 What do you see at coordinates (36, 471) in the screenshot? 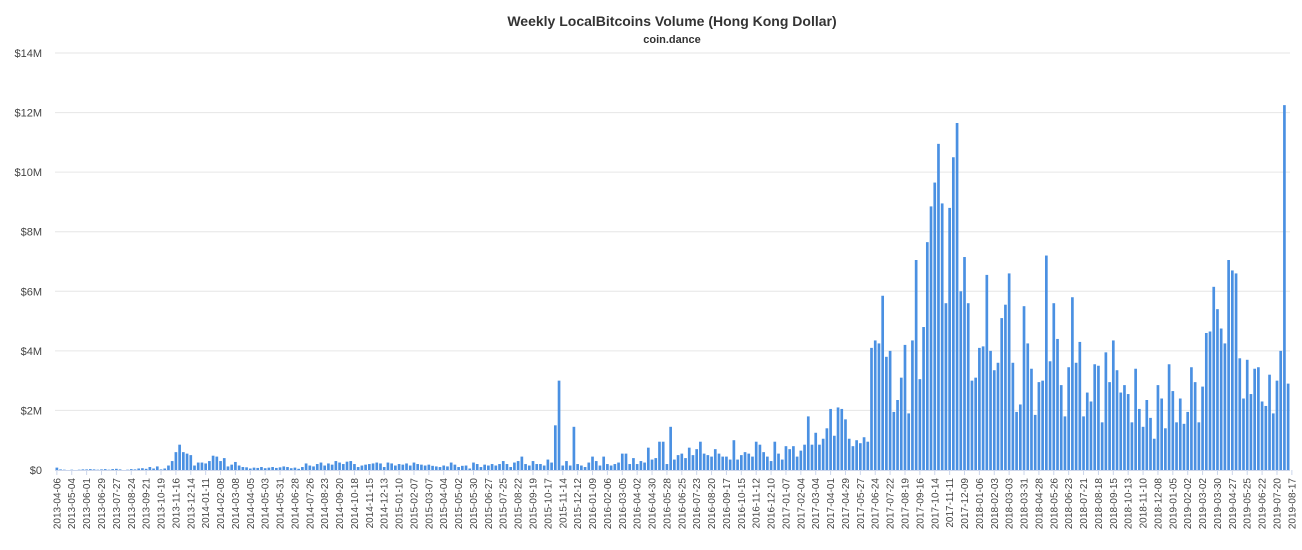
I see `y-tick-label: $0` at bounding box center [36, 471].